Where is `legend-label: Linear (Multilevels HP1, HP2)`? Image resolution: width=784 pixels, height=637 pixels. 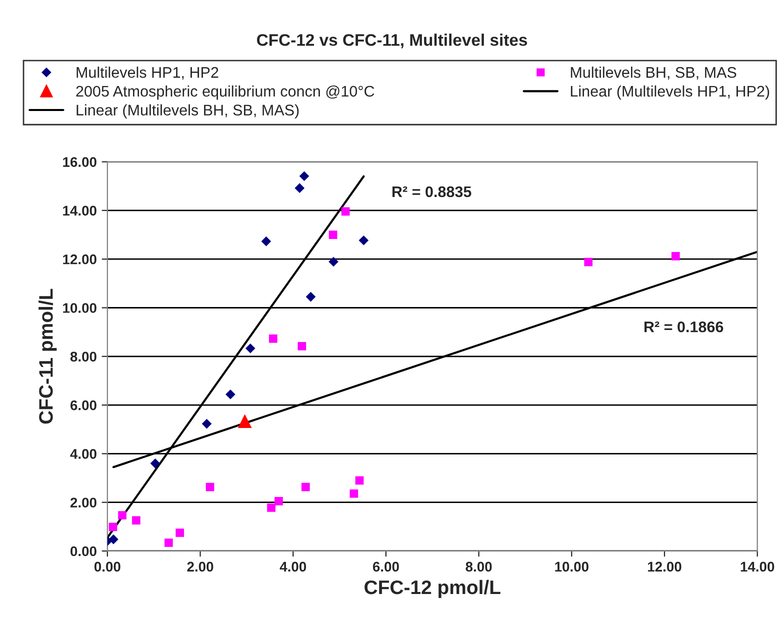 legend-label: Linear (Multilevels HP1, HP2) is located at coordinates (670, 92).